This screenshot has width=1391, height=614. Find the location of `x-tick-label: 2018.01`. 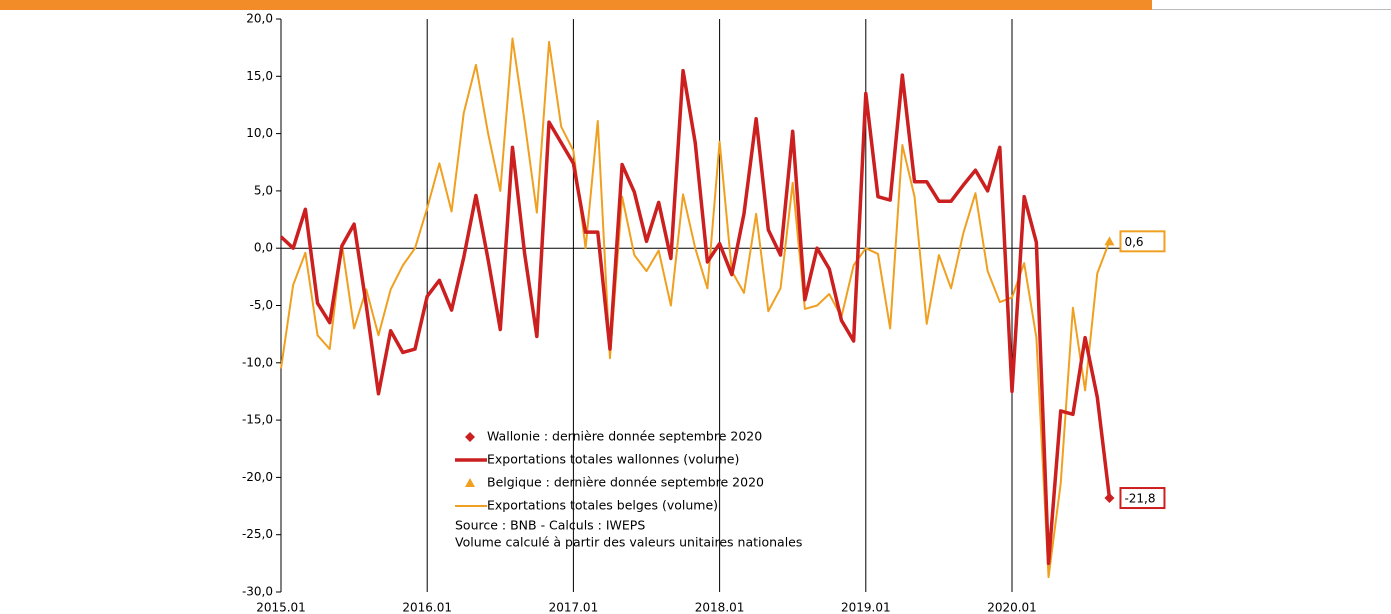

x-tick-label: 2018.01 is located at coordinates (720, 607).